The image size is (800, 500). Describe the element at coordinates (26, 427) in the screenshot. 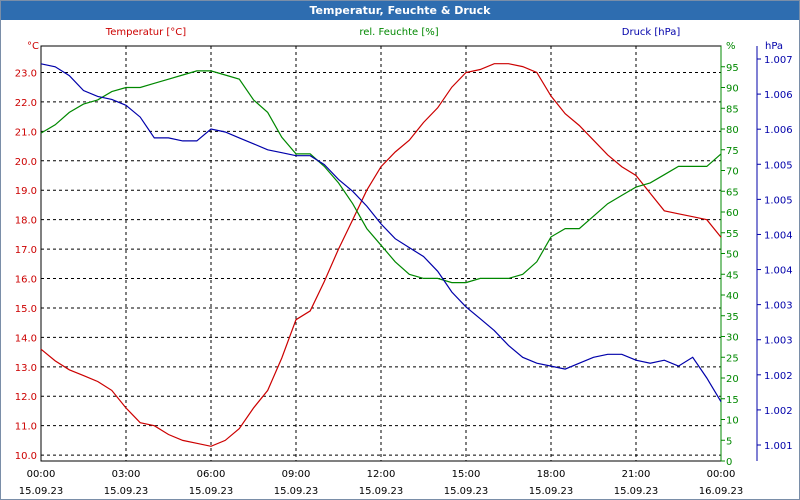

I see `temperature-tick-label: 11.0` at that location.